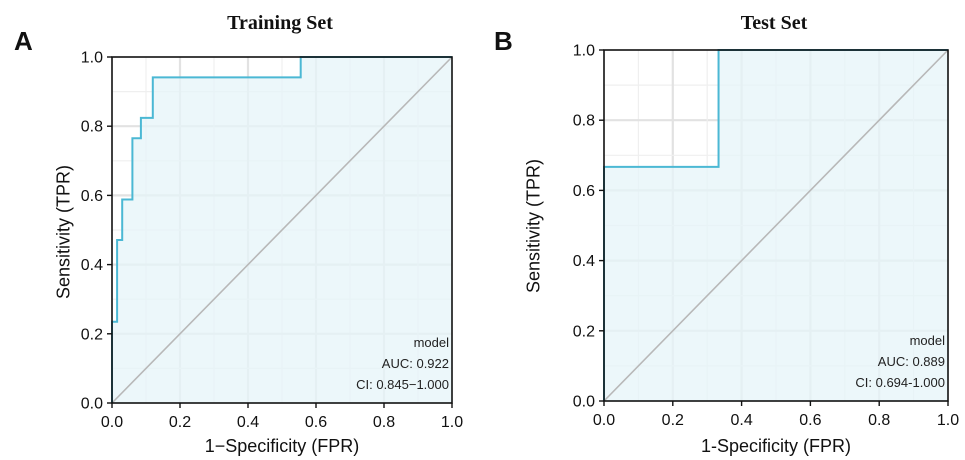 Image resolution: width=965 pixels, height=460 pixels. I want to click on legend-ci-test: CI: 0.694-1.000, so click(900, 382).